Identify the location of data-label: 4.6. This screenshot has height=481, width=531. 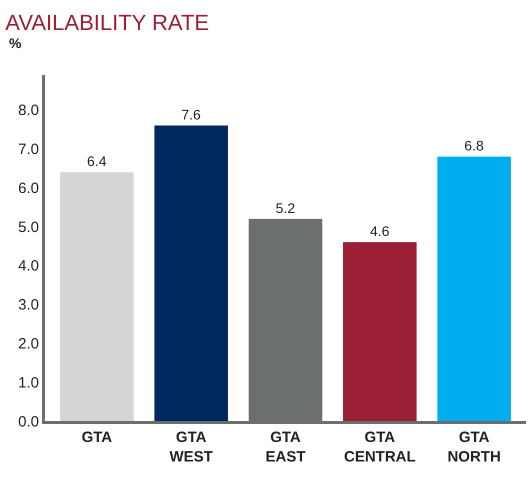
(380, 231).